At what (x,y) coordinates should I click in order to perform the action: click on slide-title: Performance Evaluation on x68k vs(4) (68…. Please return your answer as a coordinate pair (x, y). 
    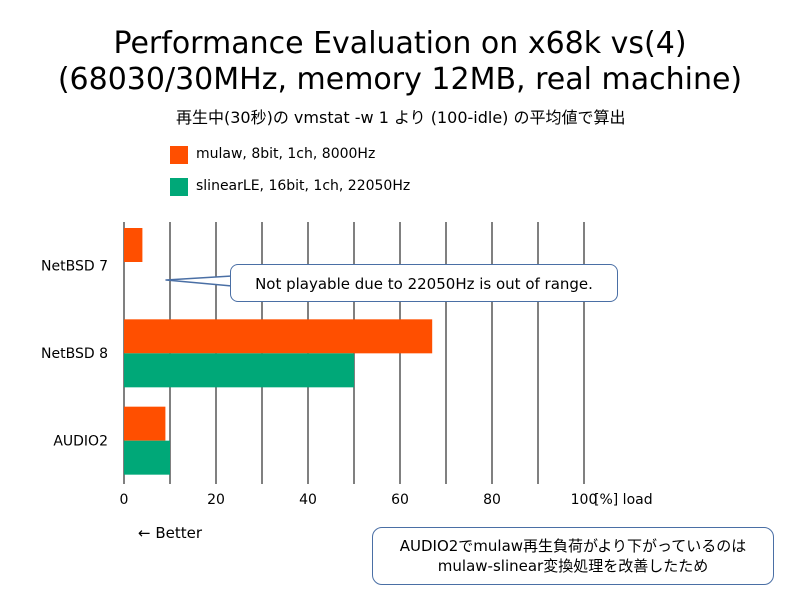
    Looking at the image, I should click on (400, 62).